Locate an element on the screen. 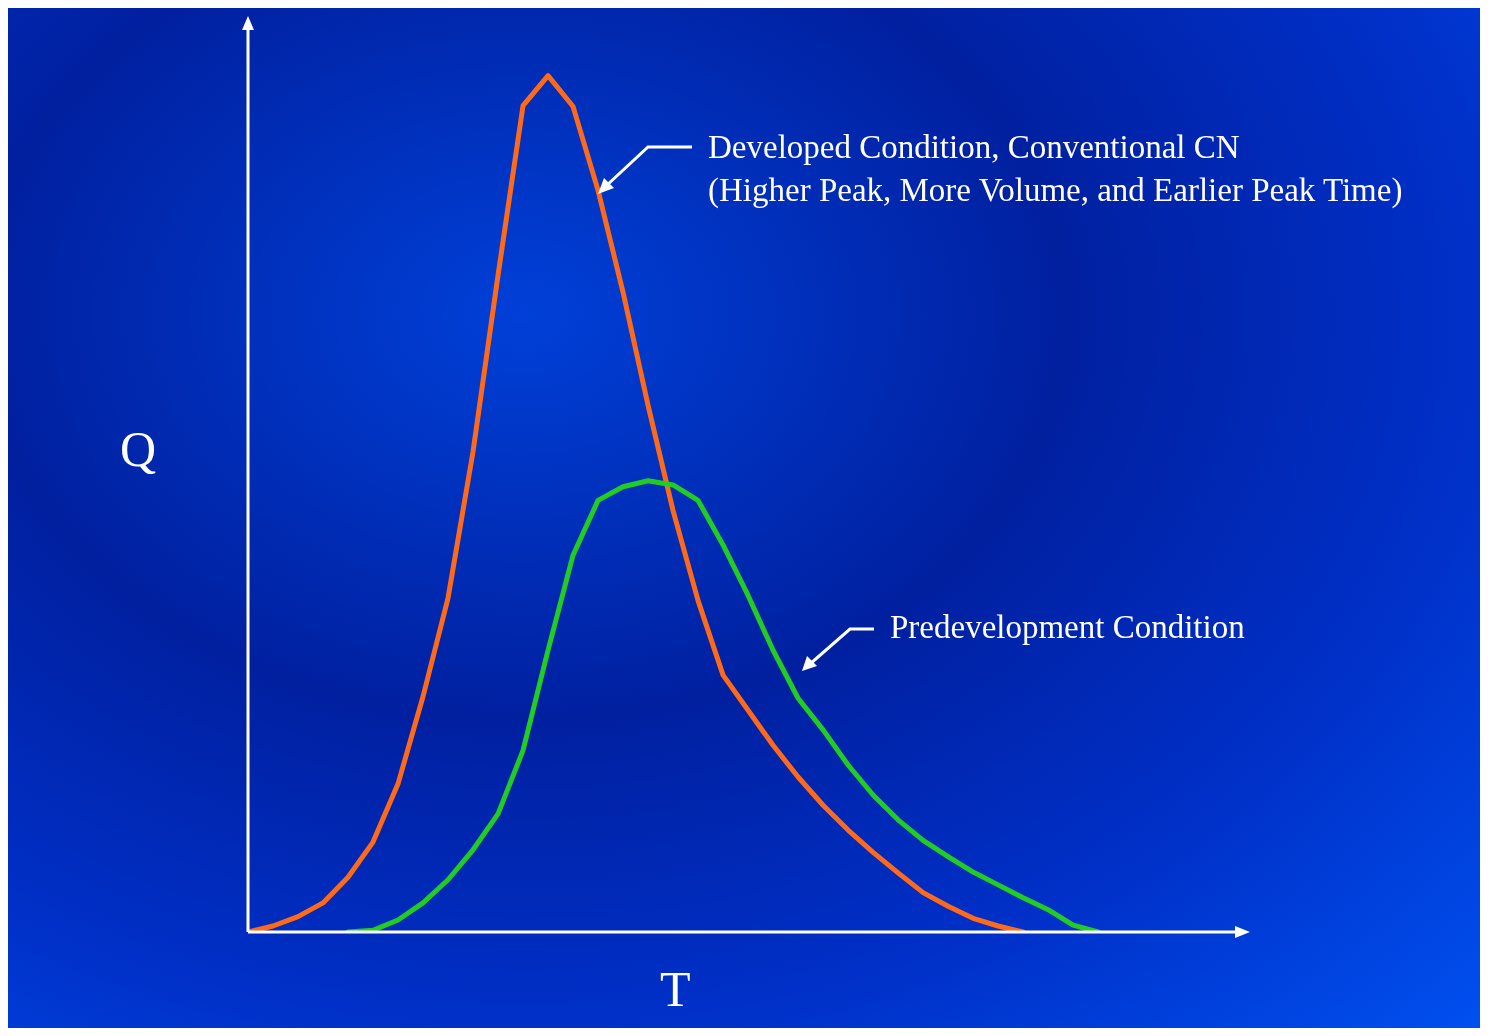  x-axis-title: T is located at coordinates (675, 989).